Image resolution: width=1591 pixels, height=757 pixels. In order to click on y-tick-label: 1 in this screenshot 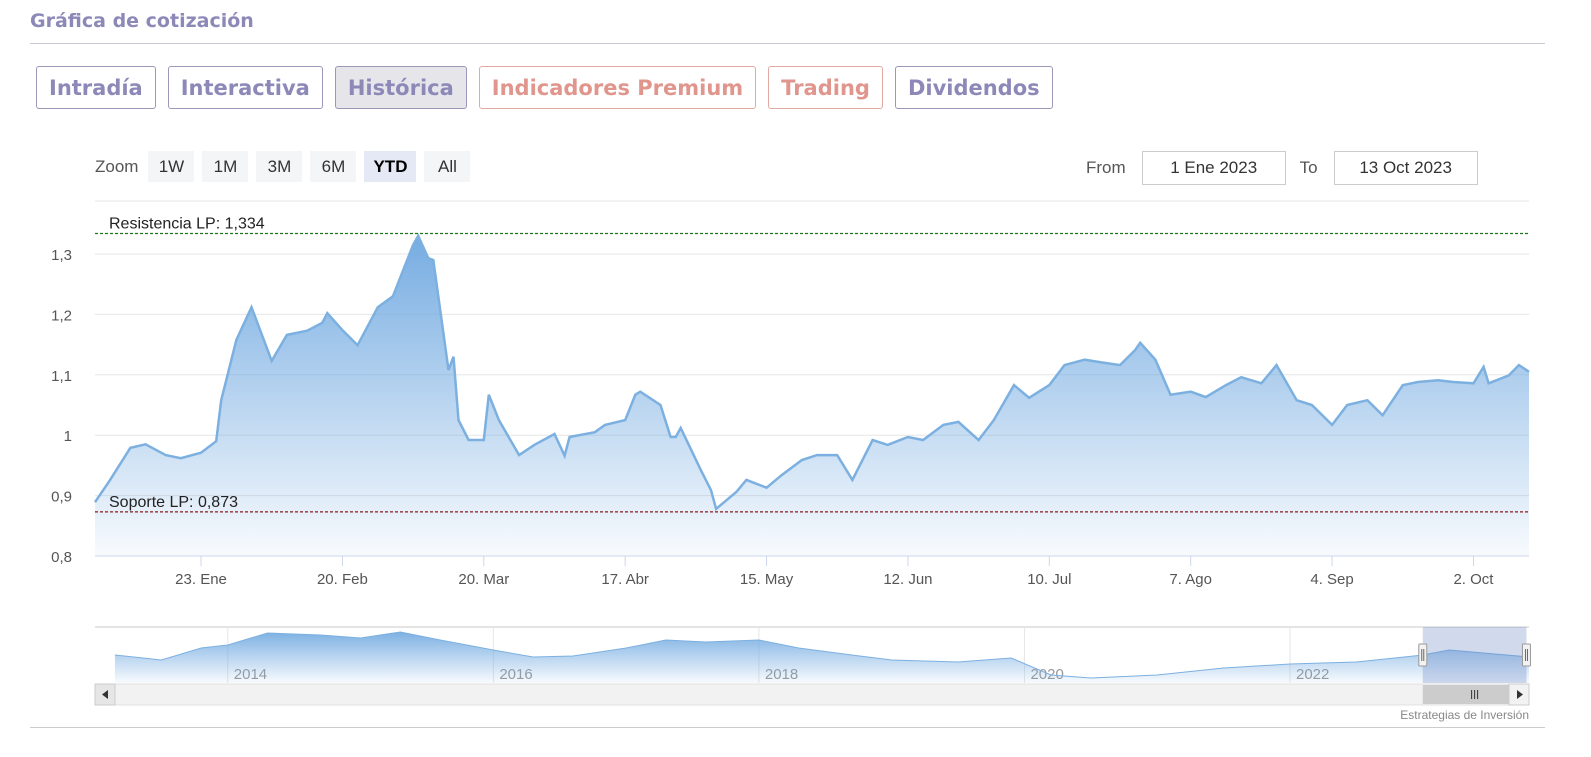, I will do `click(68, 436)`.